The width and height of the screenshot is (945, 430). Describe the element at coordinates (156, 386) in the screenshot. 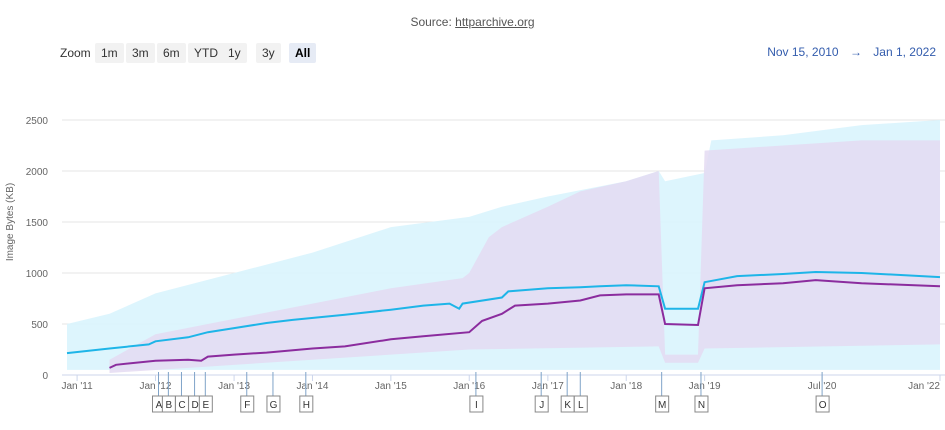

I see `x-tick-label: Jan '12` at that location.